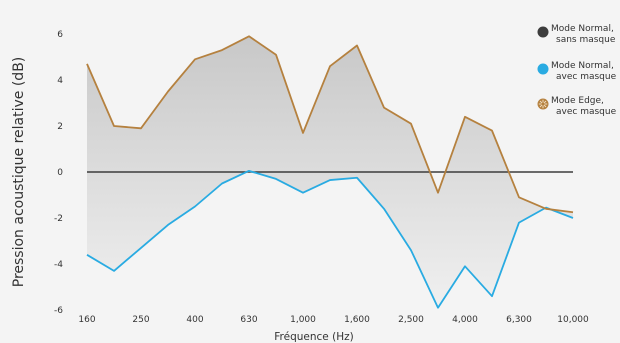 Image resolution: width=620 pixels, height=343 pixels. I want to click on x-tick-label: 630, so click(248, 320).